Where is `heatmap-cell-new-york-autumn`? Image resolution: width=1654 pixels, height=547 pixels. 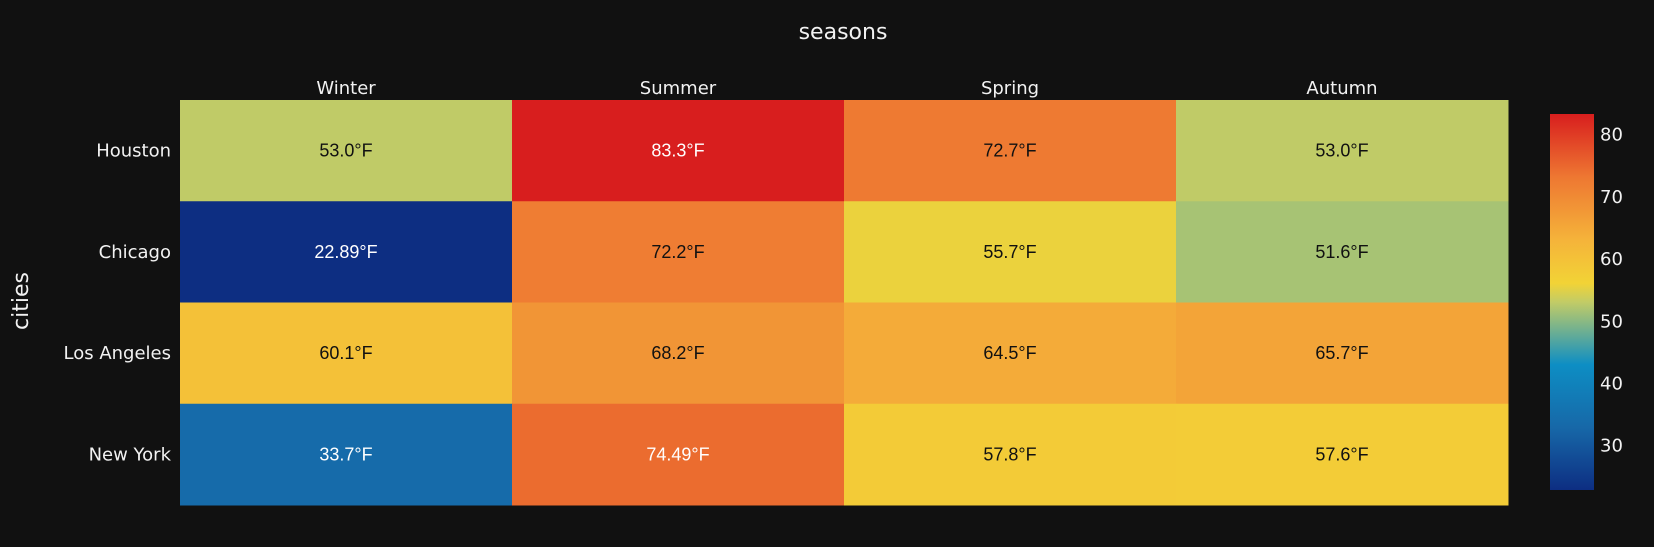
heatmap-cell-new-york-autumn is located at coordinates (1342, 454).